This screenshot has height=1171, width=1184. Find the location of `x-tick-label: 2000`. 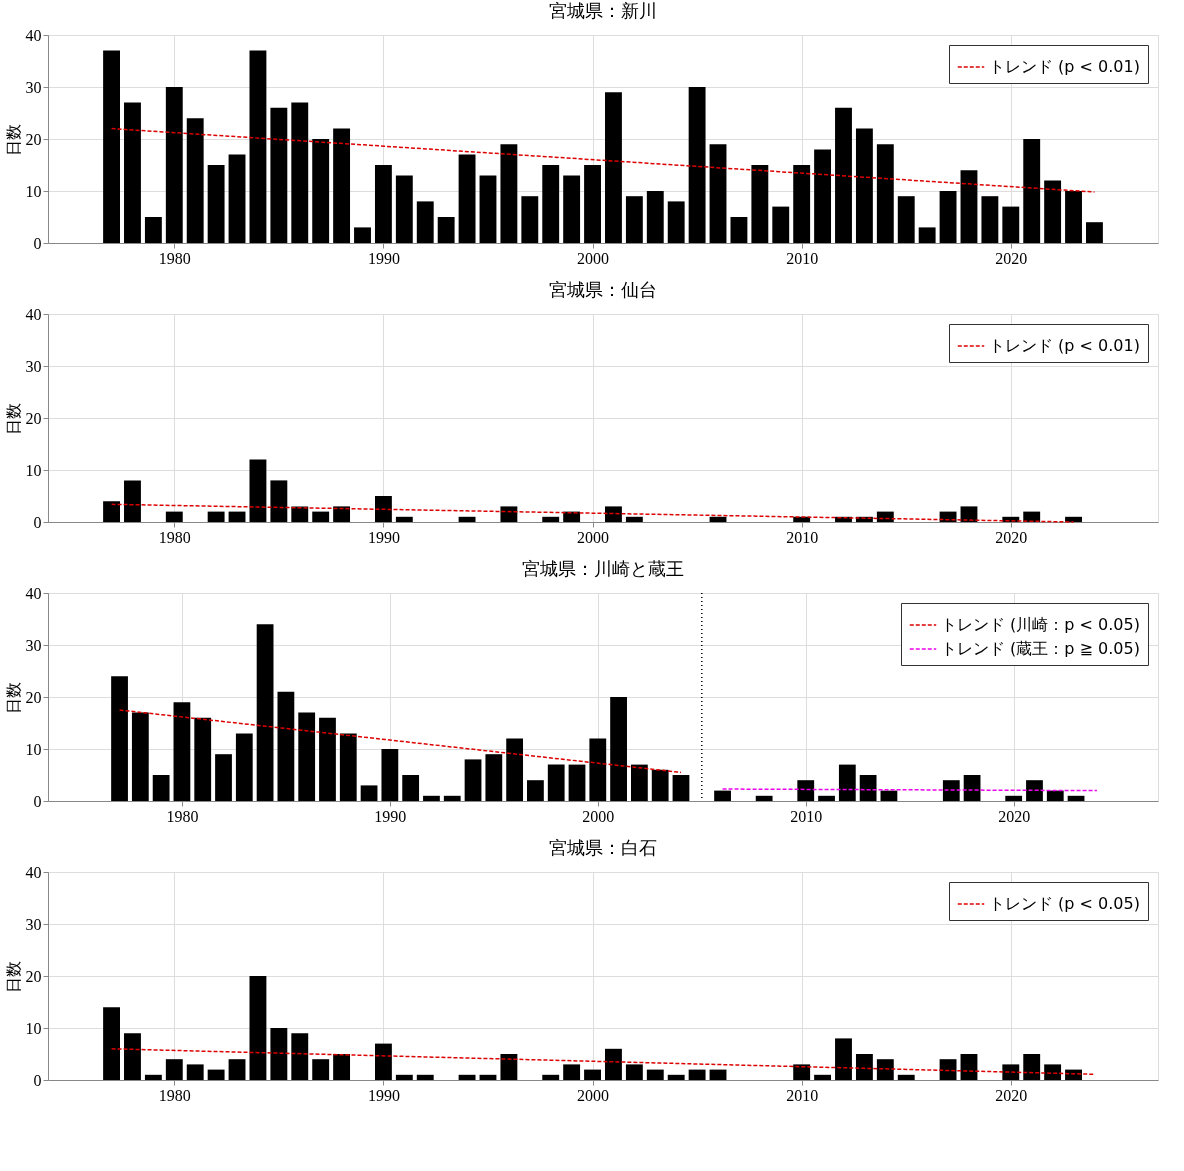

x-tick-label: 2000 is located at coordinates (593, 537).